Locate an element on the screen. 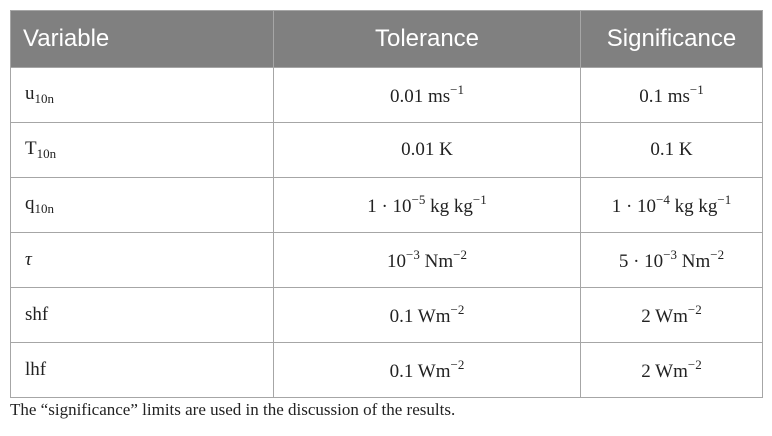 This screenshot has height=436, width=772. table-row: T10n 0.01 K 0.1 K is located at coordinates (386, 150).